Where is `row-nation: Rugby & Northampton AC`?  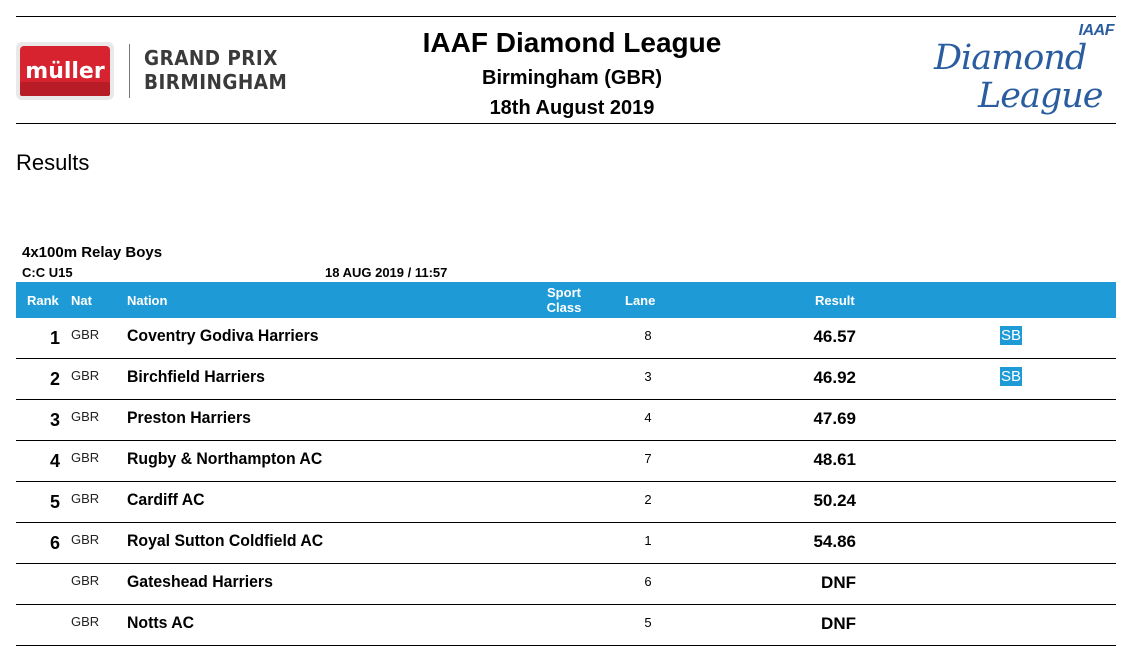
row-nation: Rugby & Northampton AC is located at coordinates (225, 458).